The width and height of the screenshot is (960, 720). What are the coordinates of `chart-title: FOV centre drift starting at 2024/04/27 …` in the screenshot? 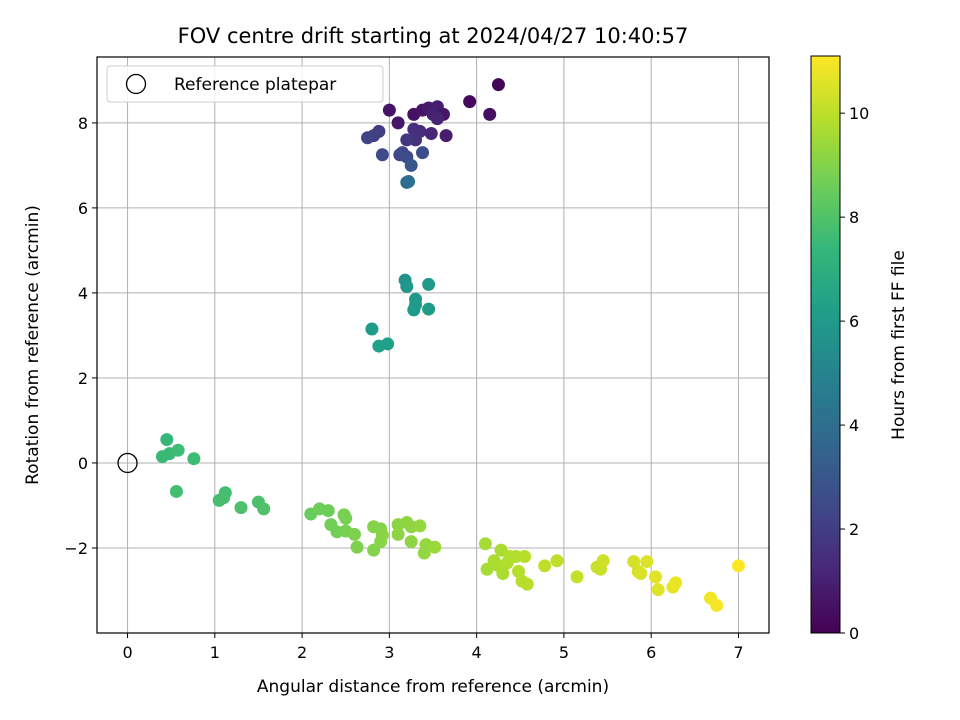 It's located at (433, 36).